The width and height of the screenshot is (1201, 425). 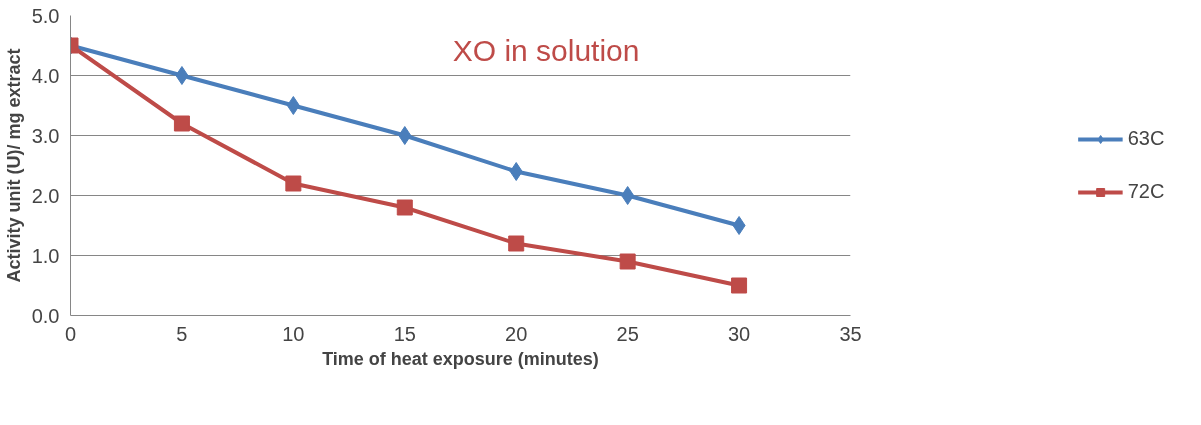 What do you see at coordinates (460, 358) in the screenshot?
I see `x-axis-title: Time of heat exposure (minutes)` at bounding box center [460, 358].